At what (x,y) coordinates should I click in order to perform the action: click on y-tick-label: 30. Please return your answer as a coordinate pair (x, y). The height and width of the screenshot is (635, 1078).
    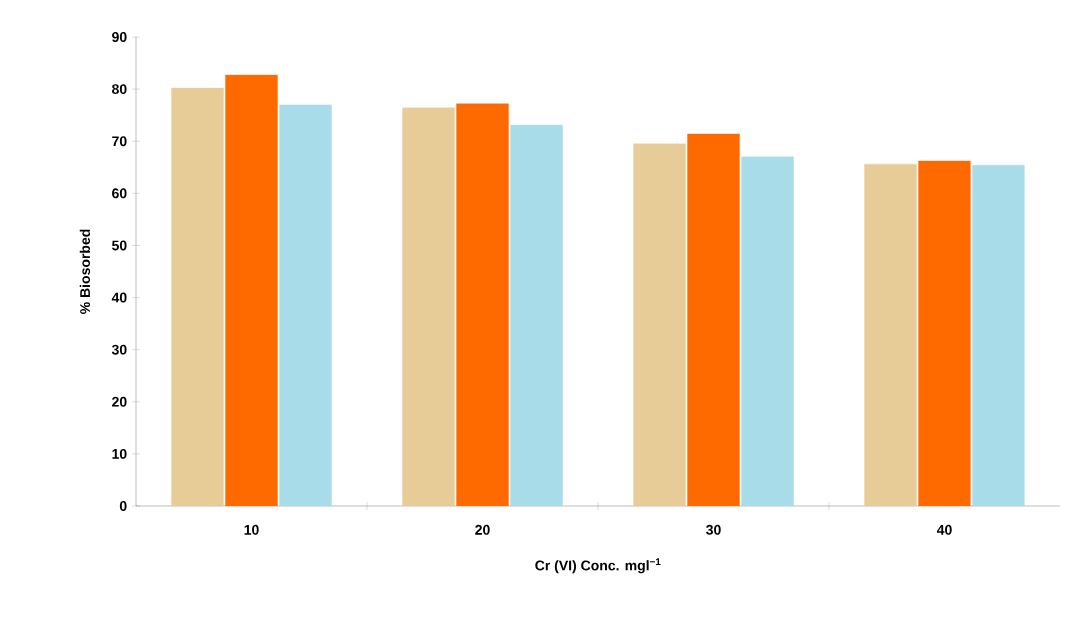
    Looking at the image, I should click on (119, 349).